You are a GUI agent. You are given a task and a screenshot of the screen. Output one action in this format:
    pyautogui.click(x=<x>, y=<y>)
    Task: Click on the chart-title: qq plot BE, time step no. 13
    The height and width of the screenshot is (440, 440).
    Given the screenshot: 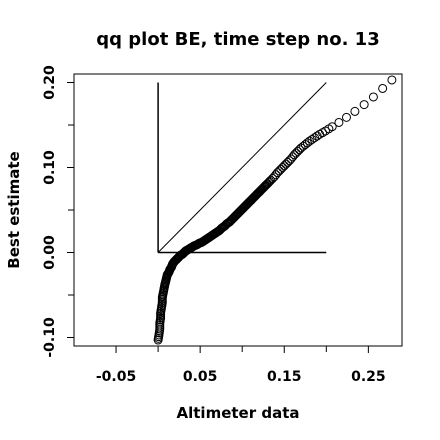 What is the action you would take?
    pyautogui.click(x=237, y=39)
    